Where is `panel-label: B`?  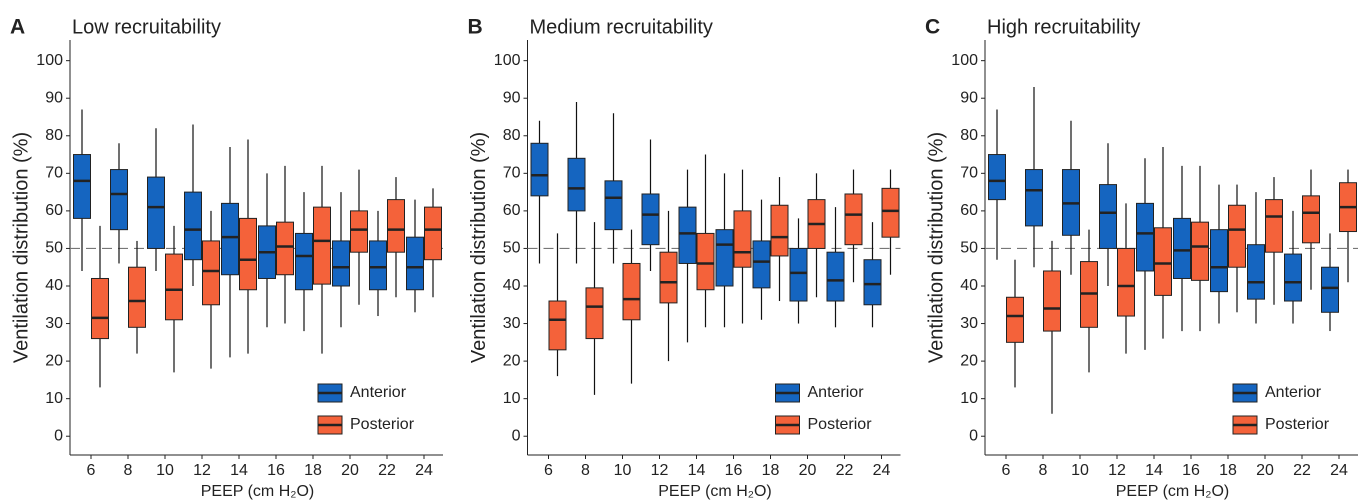
panel-label: B is located at coordinates (475, 27).